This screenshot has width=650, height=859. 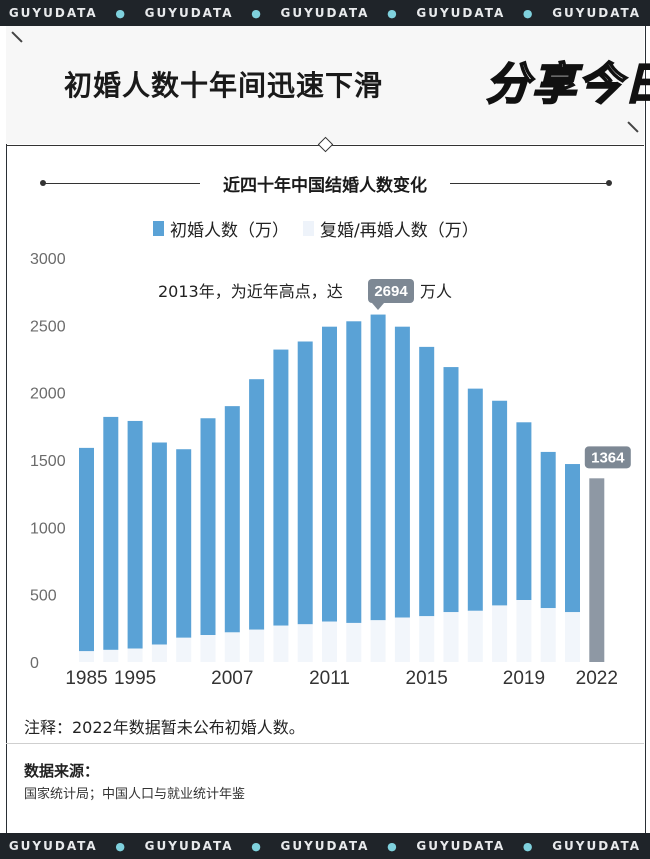 What do you see at coordinates (224, 85) in the screenshot?
I see `page-title: 初婚人数十年间迅速下滑` at bounding box center [224, 85].